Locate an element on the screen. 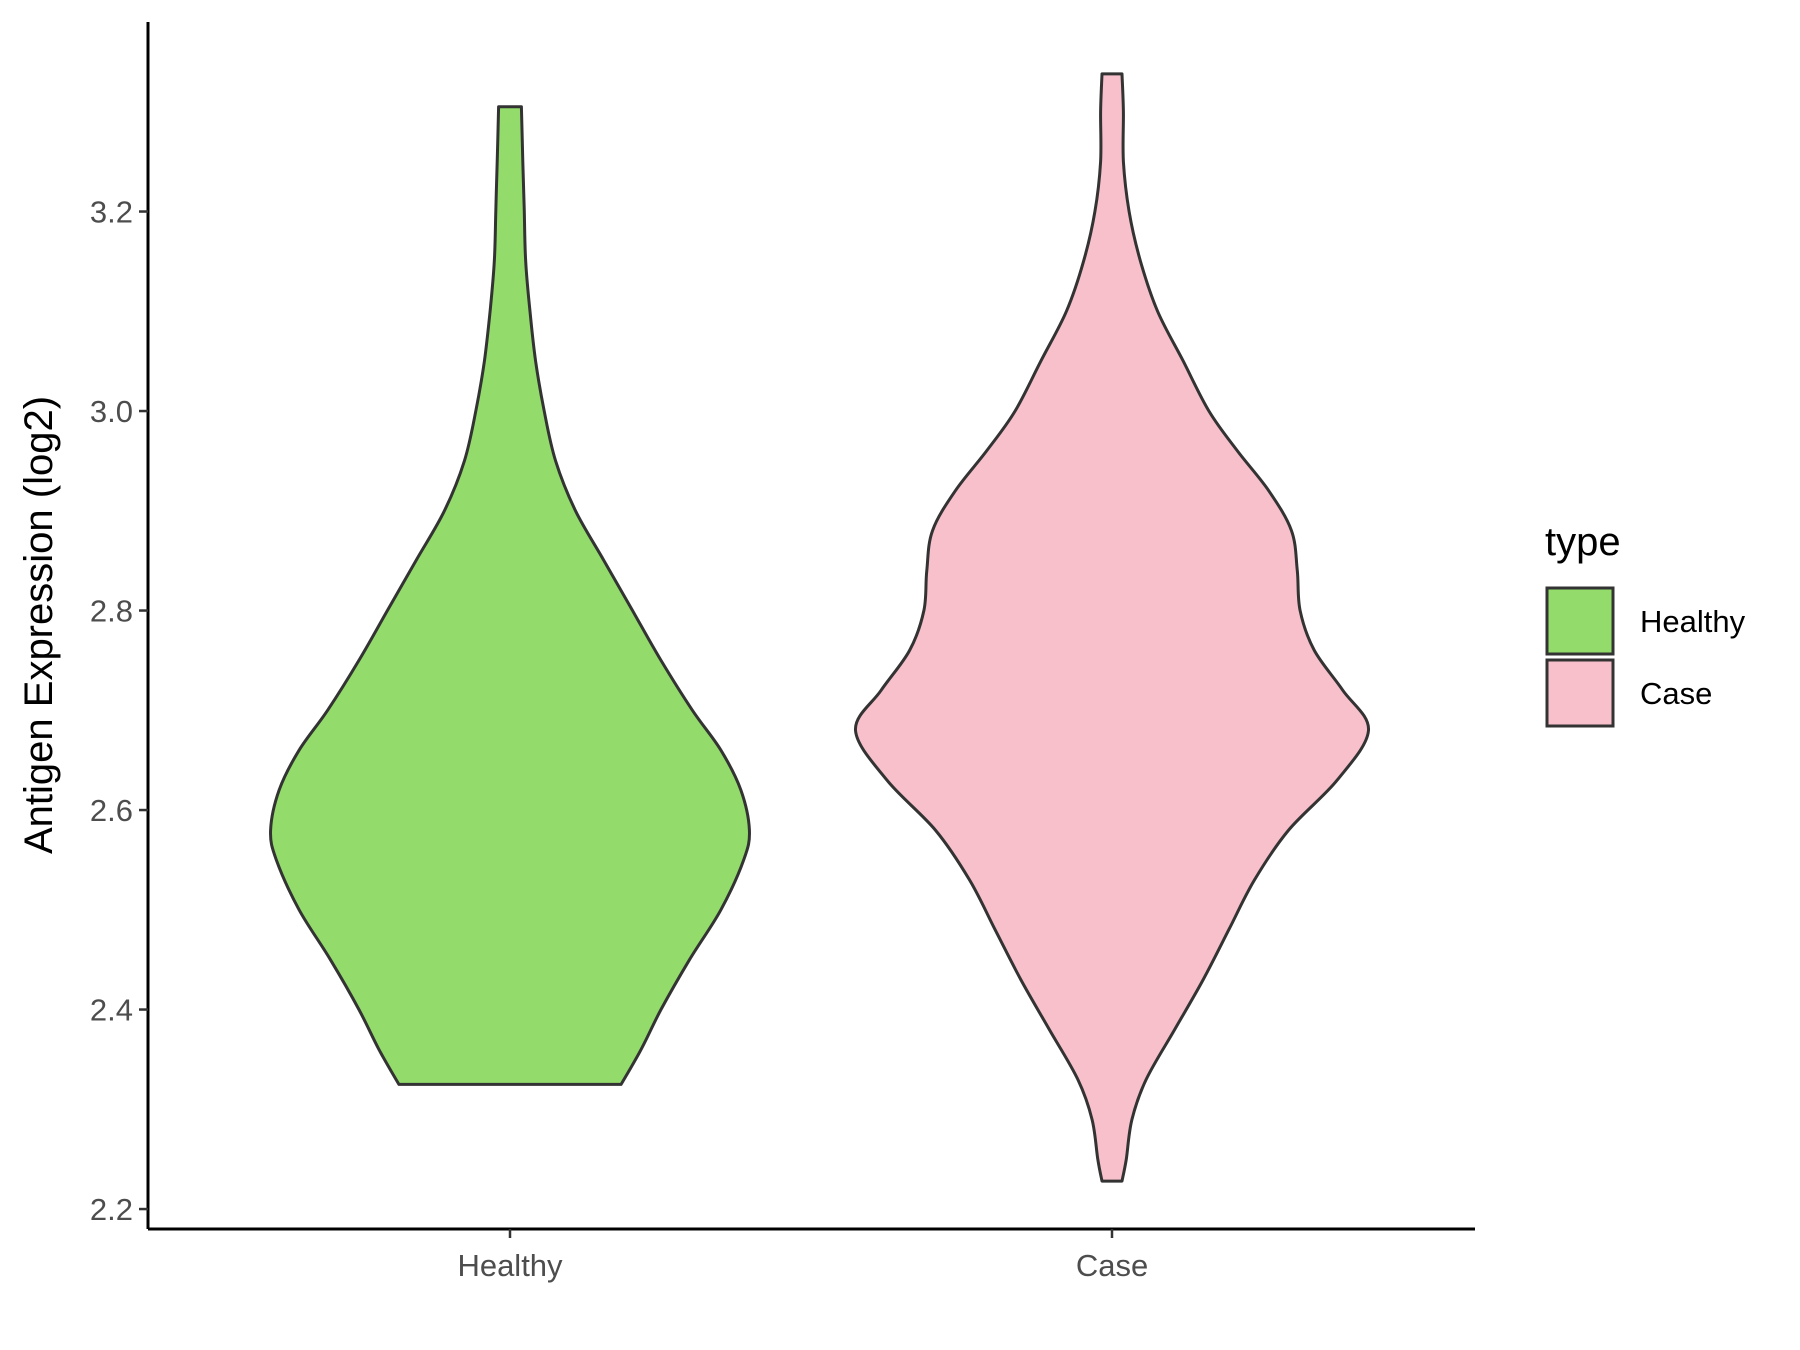 This screenshot has width=1800, height=1350. x-tick-label: Healthy is located at coordinates (510, 1265).